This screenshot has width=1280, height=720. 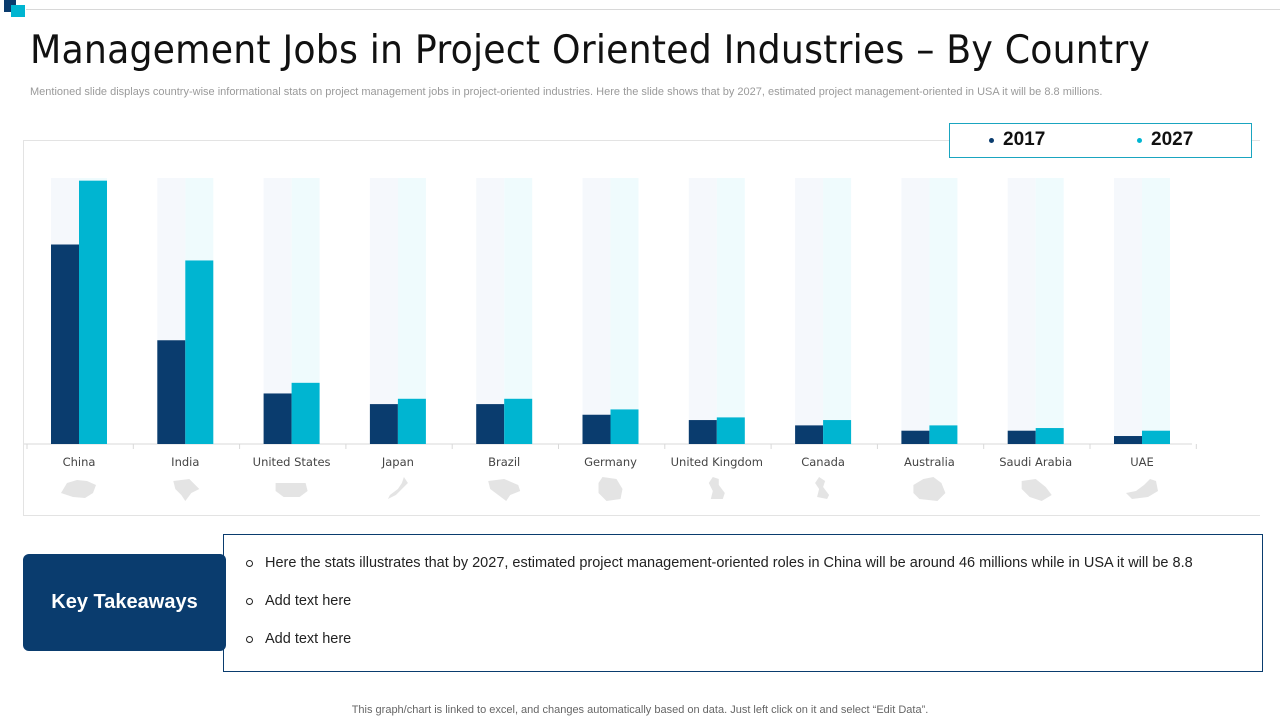 I want to click on germany-map-icon, so click(x=610, y=489).